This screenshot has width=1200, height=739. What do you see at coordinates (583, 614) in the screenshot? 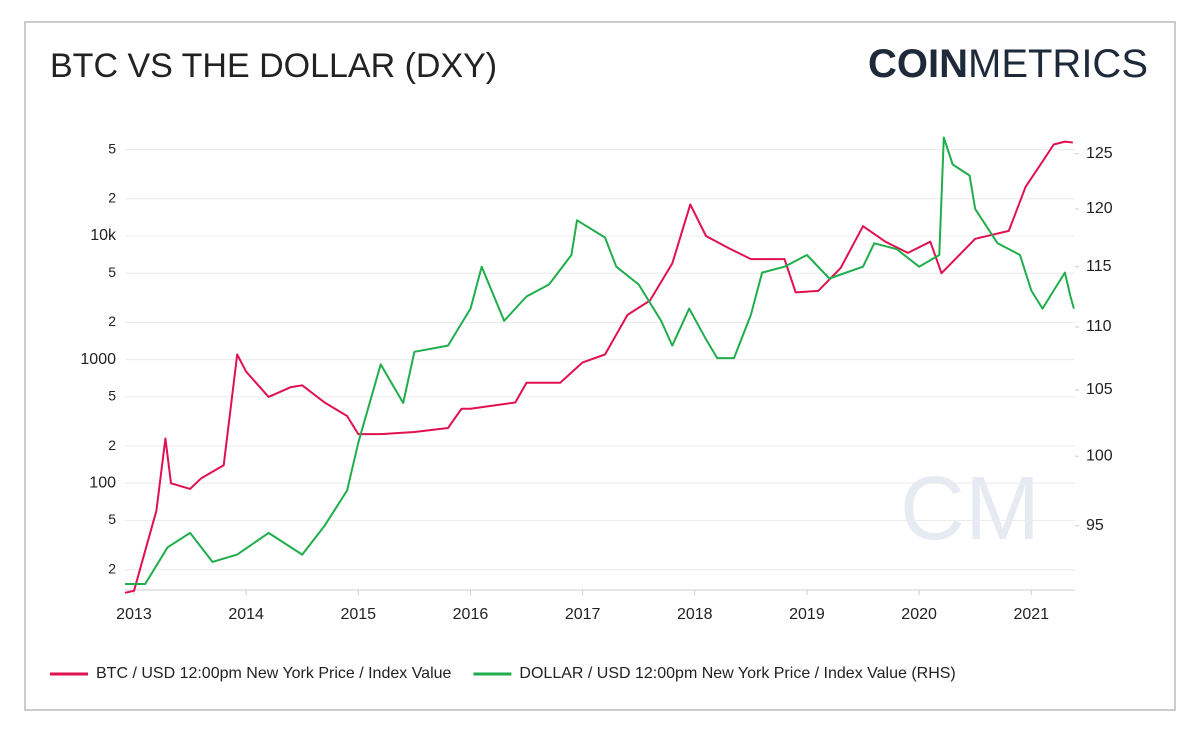
I see `x-tick-label: 2017` at bounding box center [583, 614].